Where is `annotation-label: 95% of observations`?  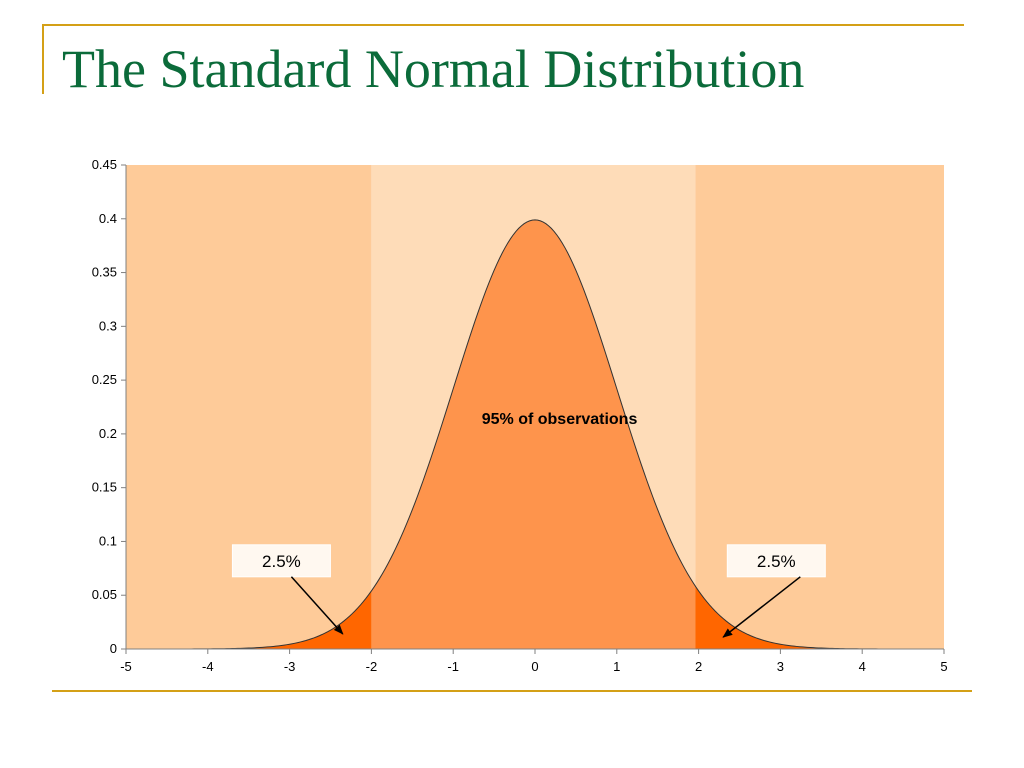
annotation-label: 95% of observations is located at coordinates (560, 419).